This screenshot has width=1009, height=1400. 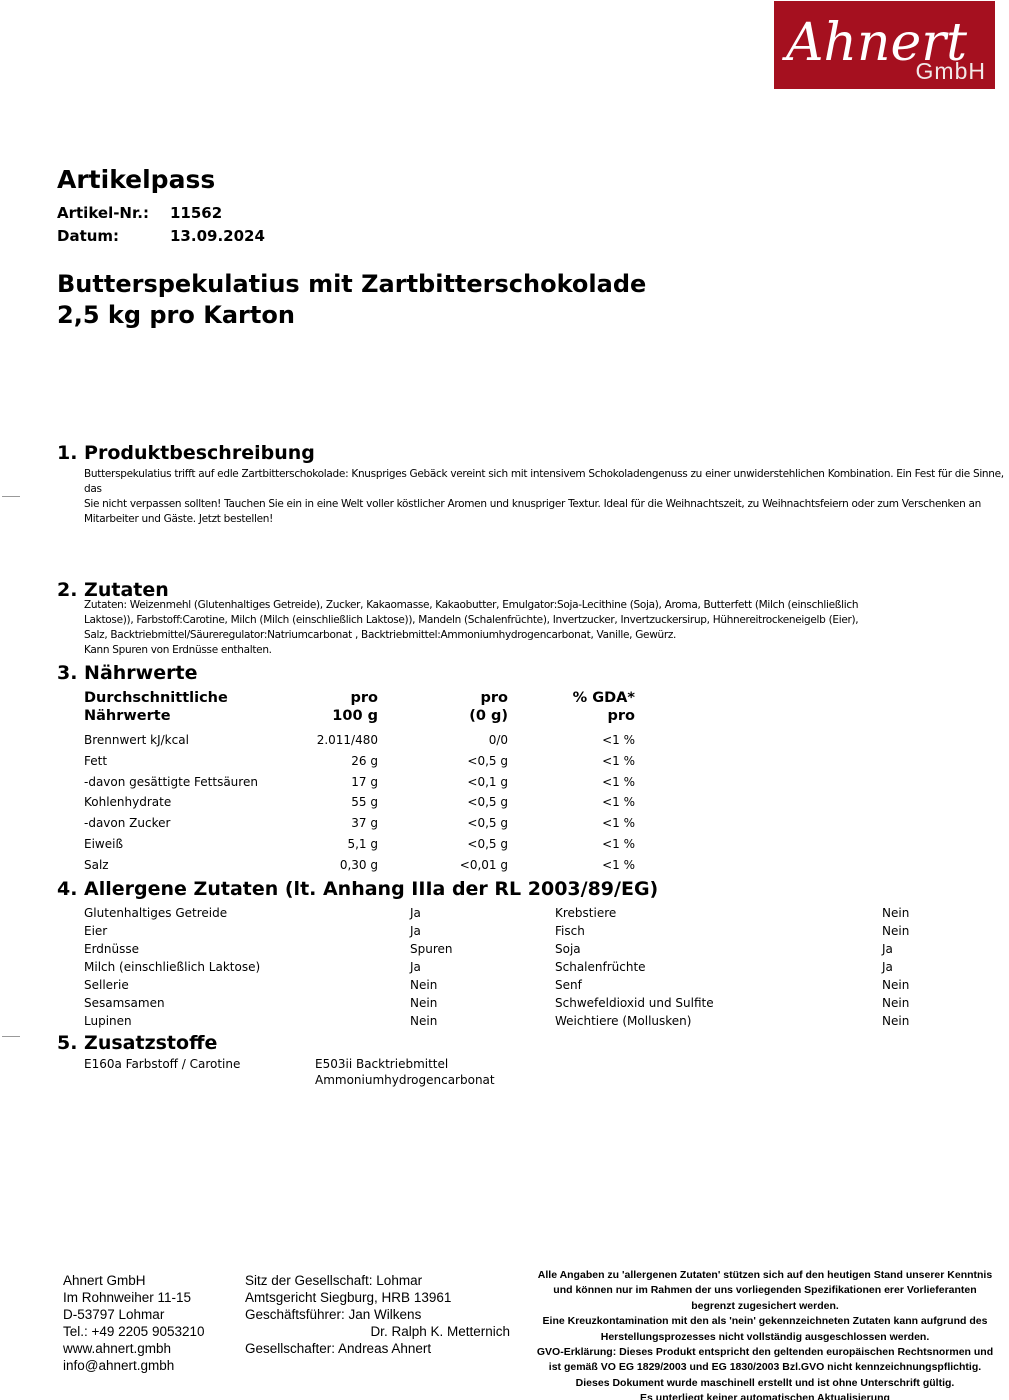 I want to click on allergen-name: Eier, so click(x=96, y=931).